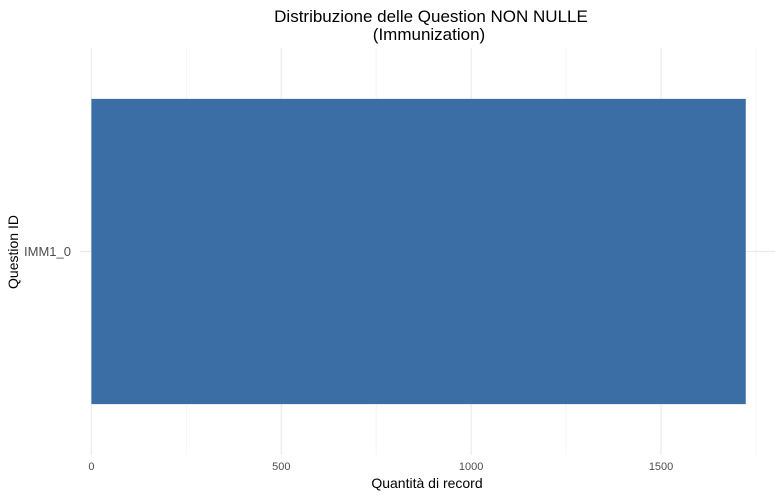  Describe the element at coordinates (47, 251) in the screenshot. I see `y-tick-label-0: IMM1_0` at that location.